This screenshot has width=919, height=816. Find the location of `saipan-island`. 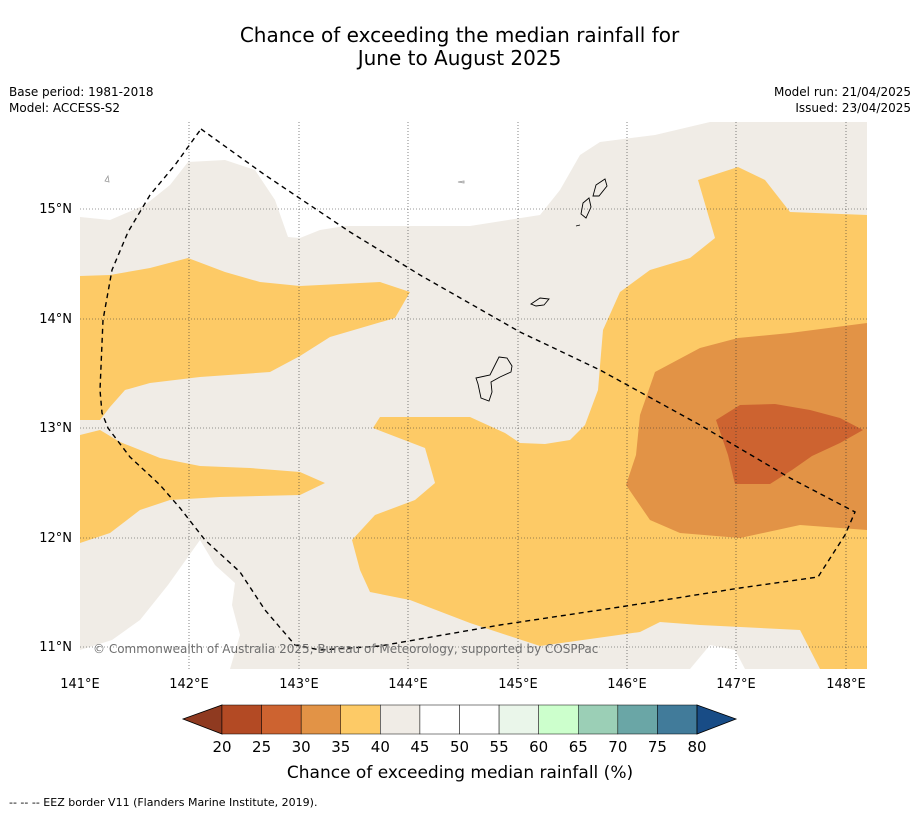

saipan-island is located at coordinates (600, 187).